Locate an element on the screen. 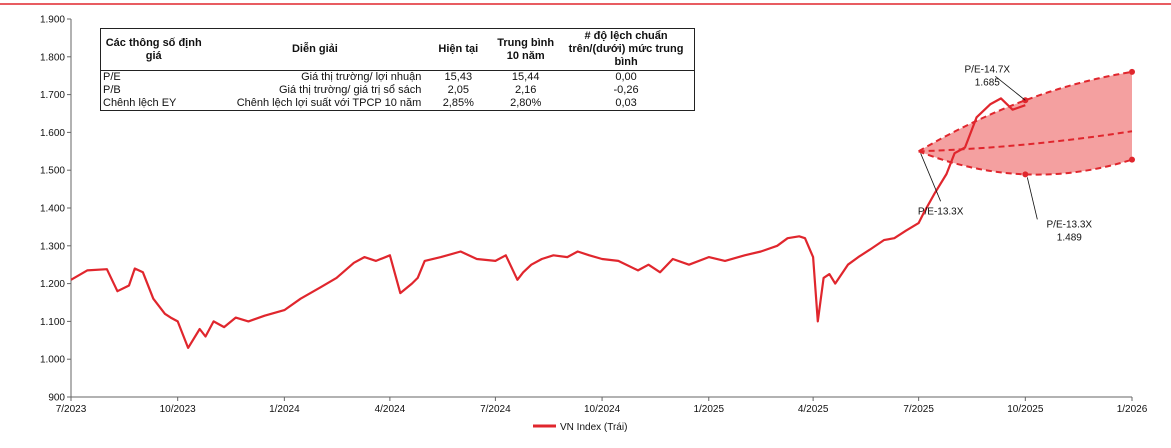 This screenshot has height=448, width=1171. x-tick-label: 10/2024 is located at coordinates (602, 409).